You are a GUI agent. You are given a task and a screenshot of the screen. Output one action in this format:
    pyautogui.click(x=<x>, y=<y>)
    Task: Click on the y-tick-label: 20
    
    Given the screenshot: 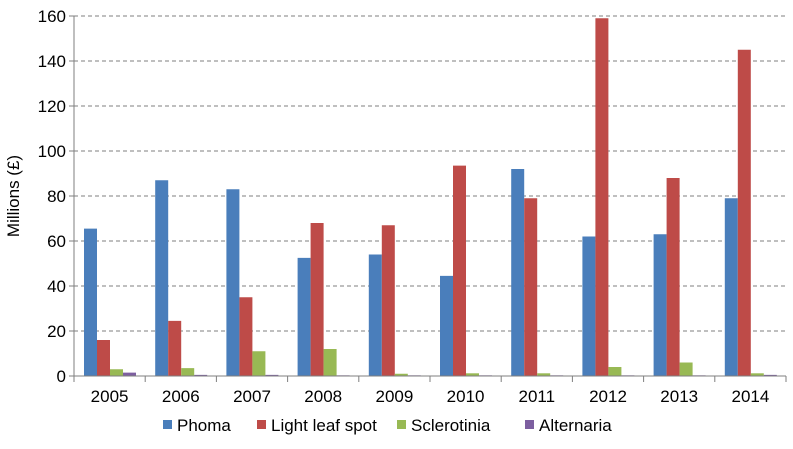 What is the action you would take?
    pyautogui.click(x=56, y=331)
    